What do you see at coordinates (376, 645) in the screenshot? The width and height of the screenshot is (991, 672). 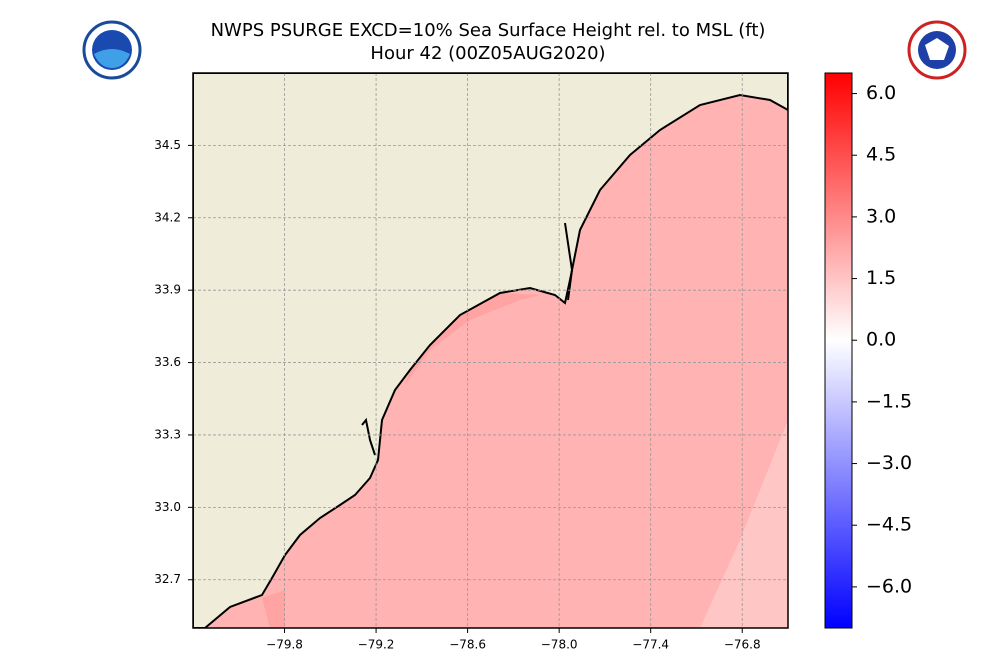 I see `x-tick-label: −79.2` at bounding box center [376, 645].